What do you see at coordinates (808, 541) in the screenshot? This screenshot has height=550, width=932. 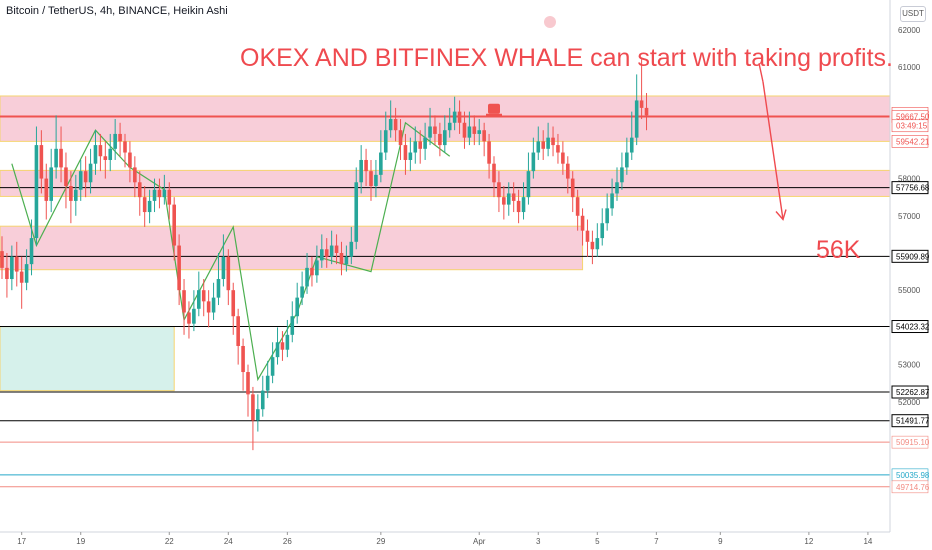 I see `x-tick-label: 12` at bounding box center [808, 541].